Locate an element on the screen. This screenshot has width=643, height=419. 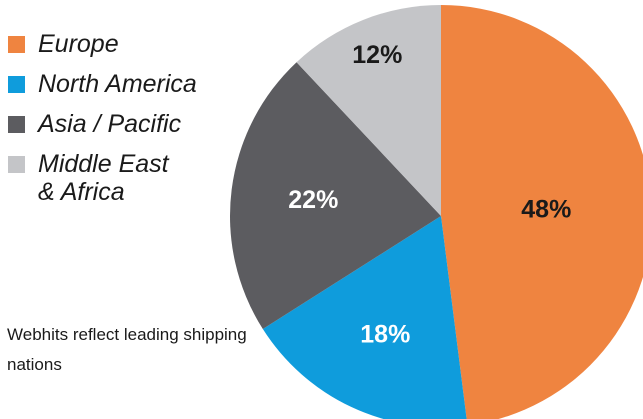
legend-swatch-north-america is located at coordinates (16, 84).